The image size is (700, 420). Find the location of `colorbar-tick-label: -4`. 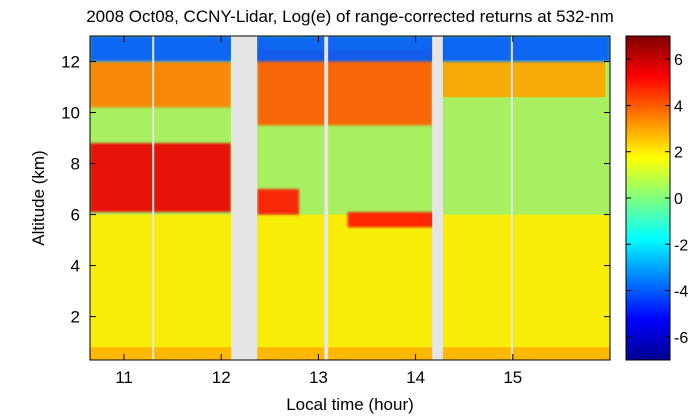

colorbar-tick-label: -4 is located at coordinates (681, 292).